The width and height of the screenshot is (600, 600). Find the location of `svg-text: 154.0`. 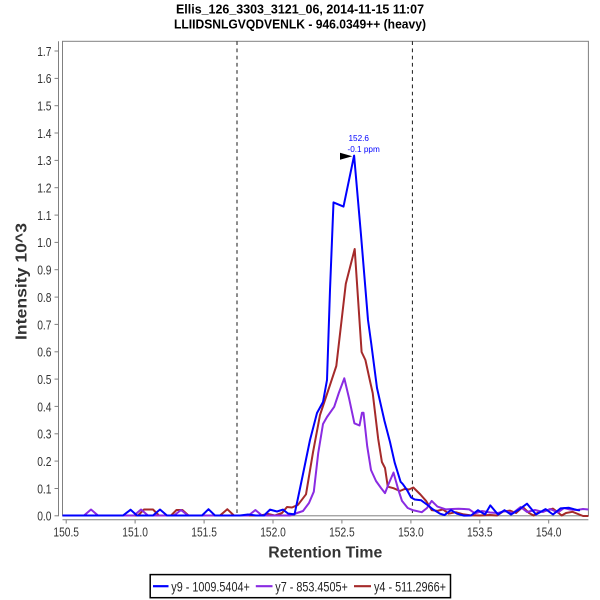

svg-text: 154.0 is located at coordinates (549, 531).